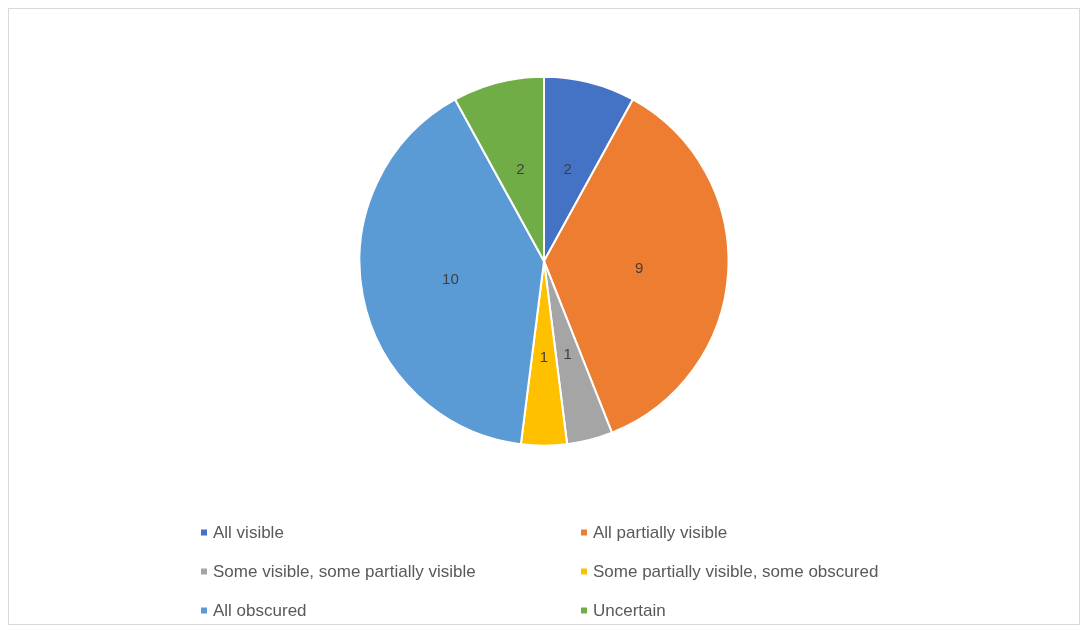 The image size is (1087, 633). What do you see at coordinates (248, 532) in the screenshot?
I see `legend-label: All visible` at bounding box center [248, 532].